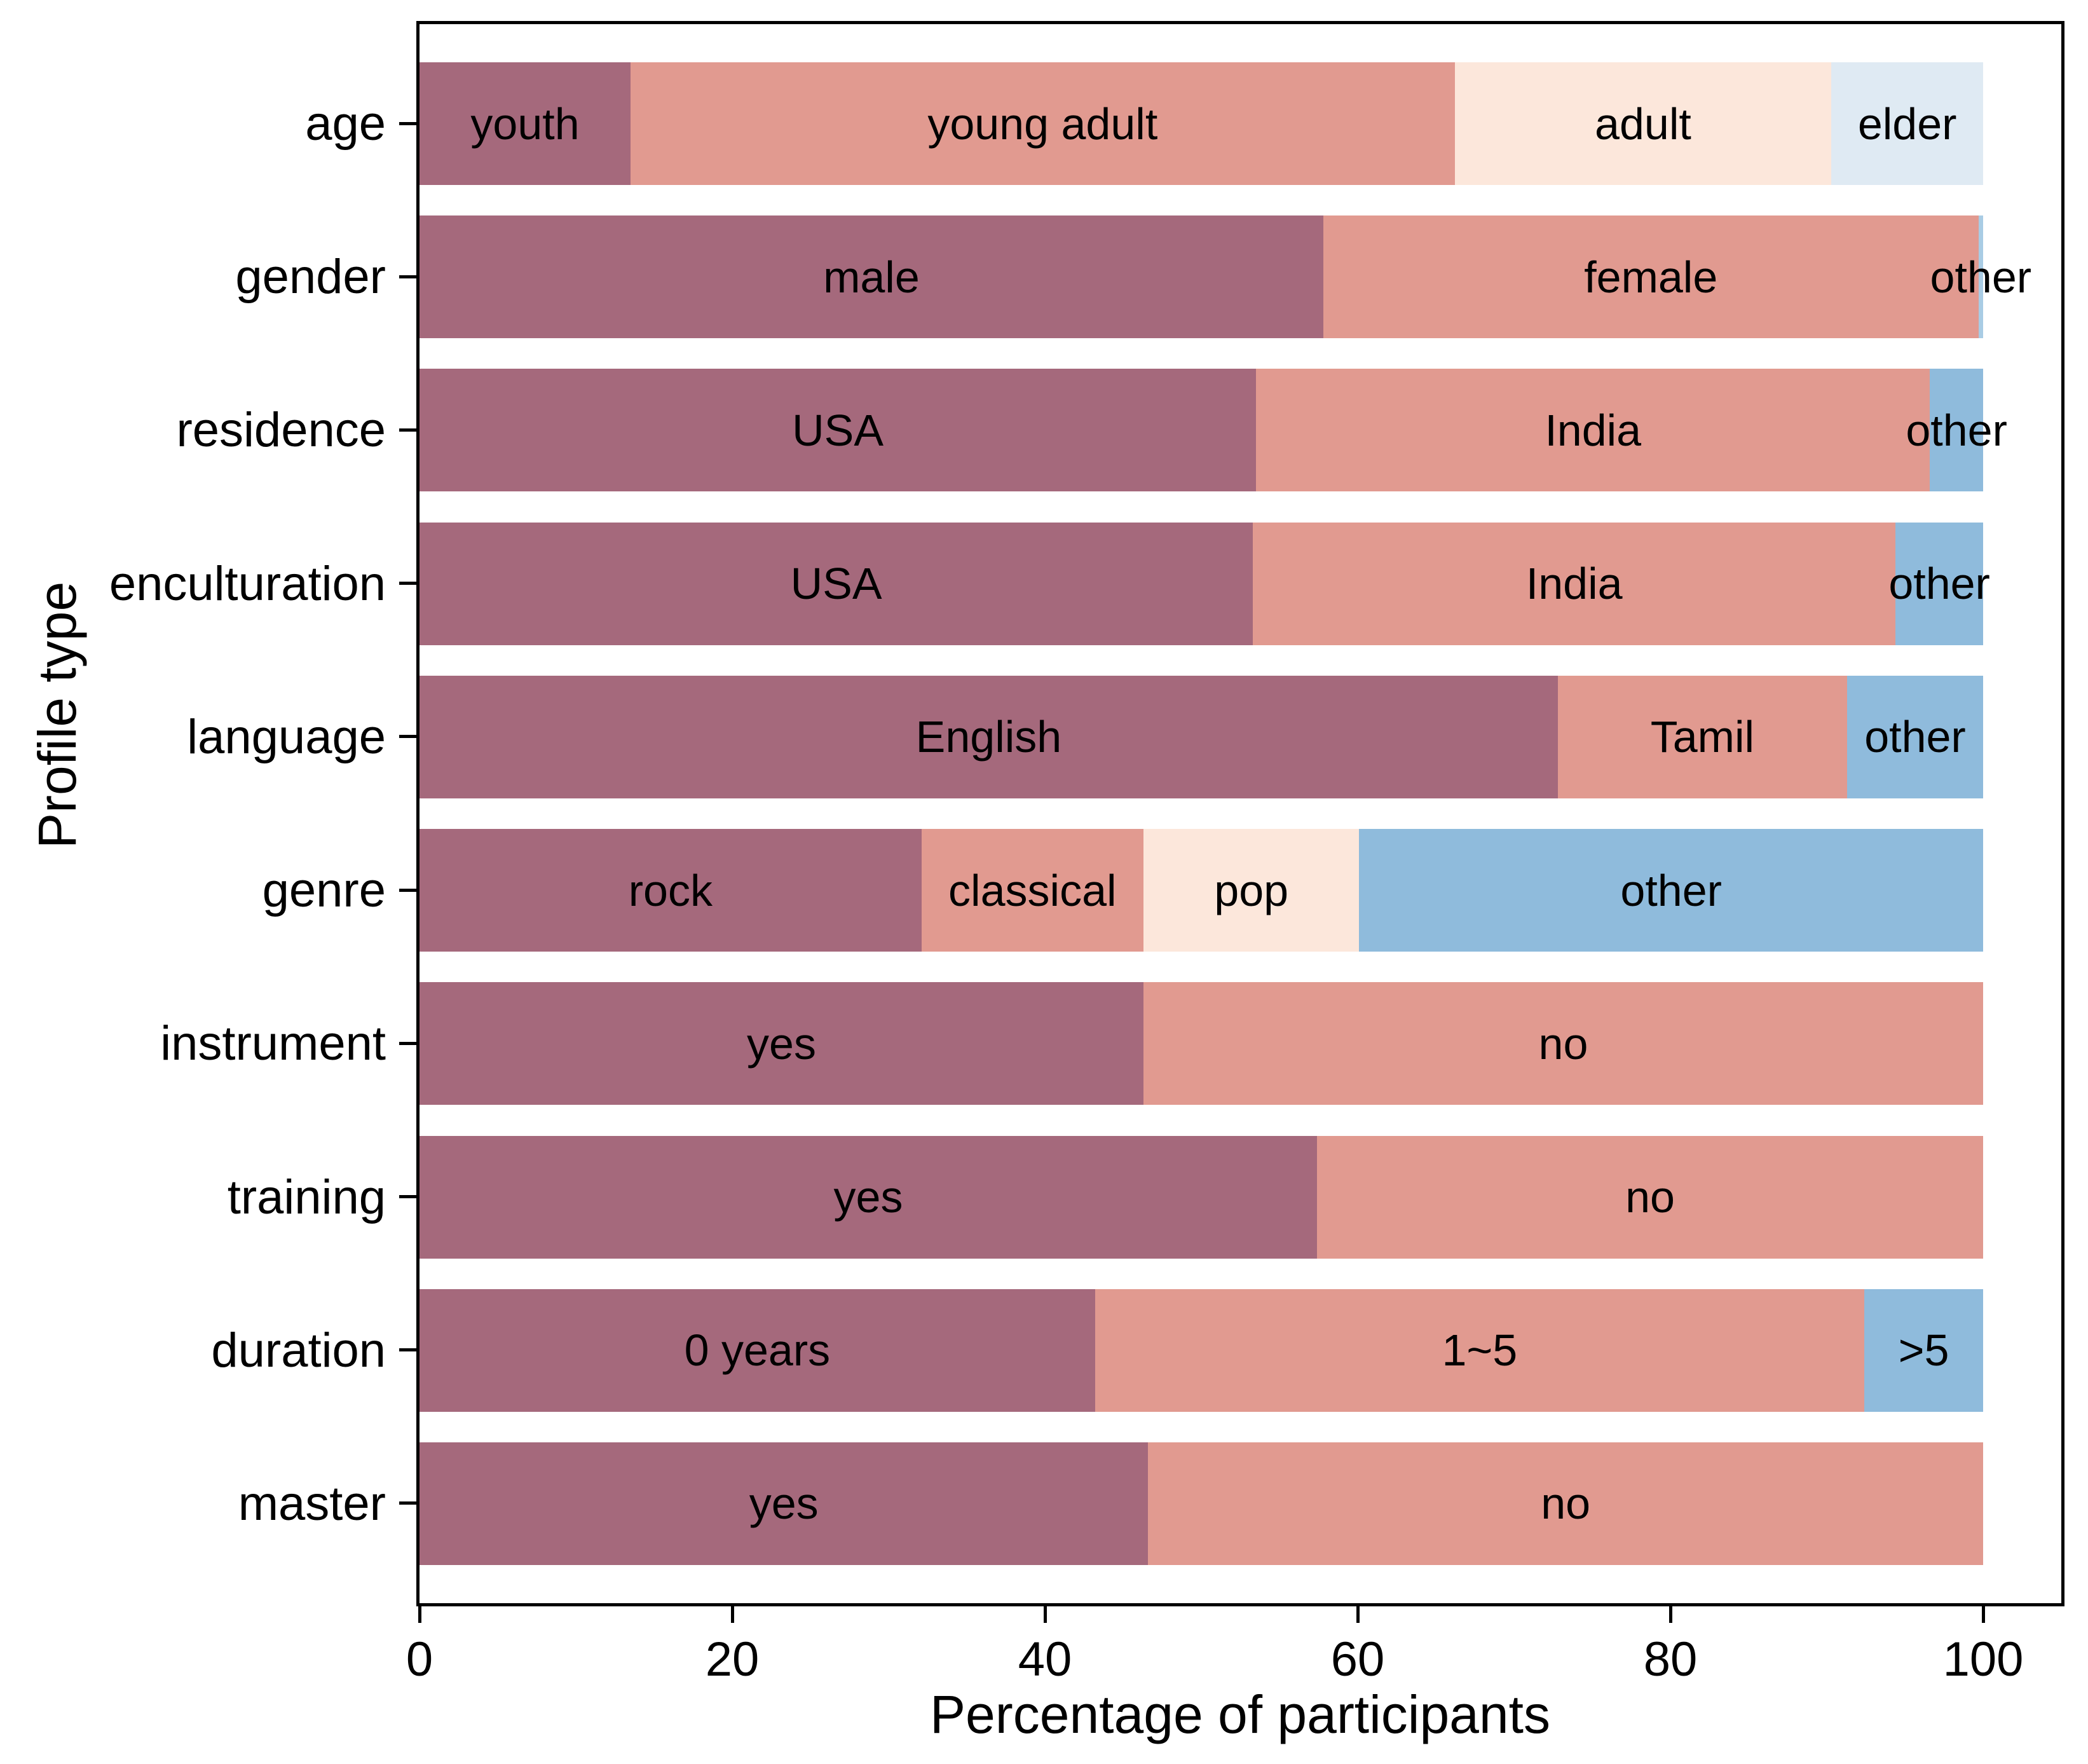  I want to click on bar-segment-duration-1~5: 1~5, so click(1480, 1350).